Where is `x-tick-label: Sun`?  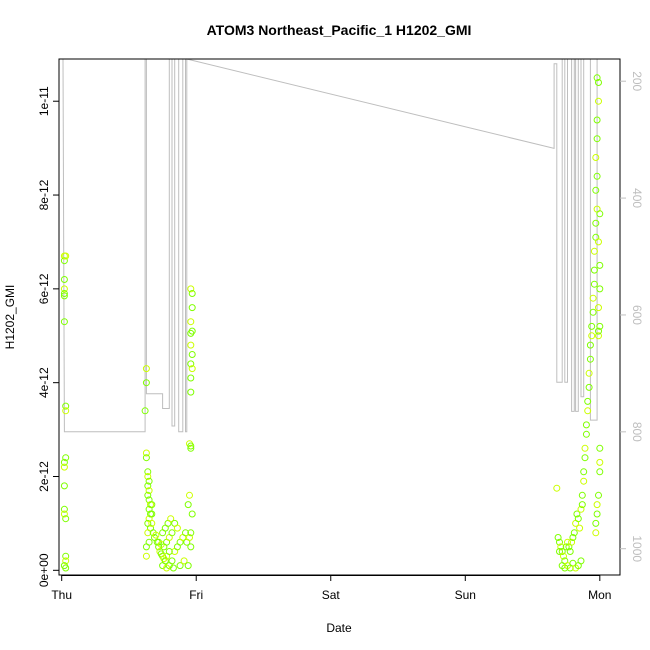
x-tick-label: Sun is located at coordinates (465, 595).